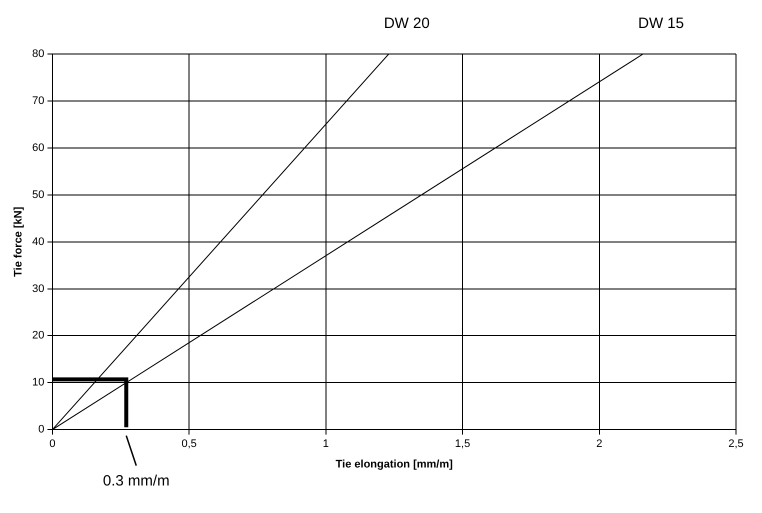 This screenshot has height=513, width=762. What do you see at coordinates (38, 242) in the screenshot?
I see `y-tick-label: 40` at bounding box center [38, 242].